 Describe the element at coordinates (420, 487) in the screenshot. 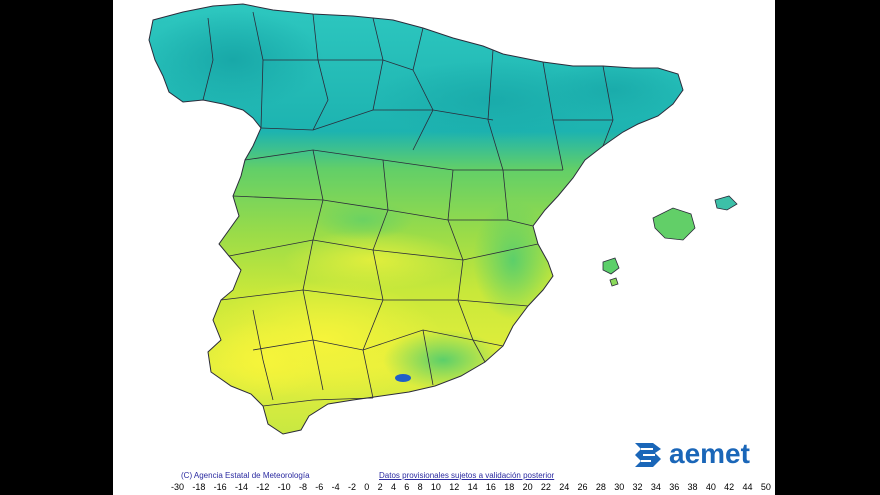

I see `scale-tick: 8` at that location.